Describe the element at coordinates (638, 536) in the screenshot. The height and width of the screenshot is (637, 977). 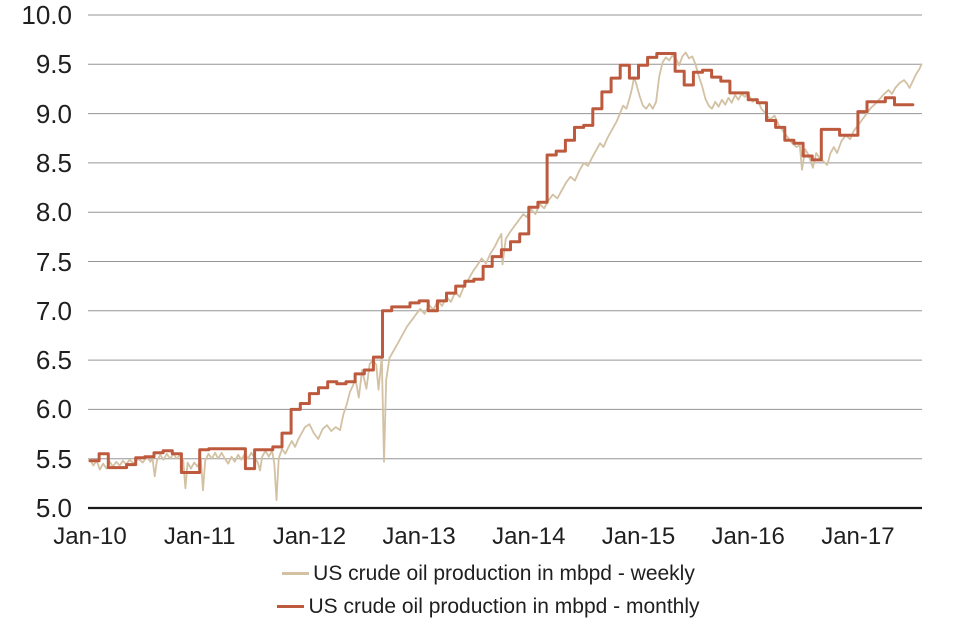
I see `x-tick-label: Jan-15` at that location.